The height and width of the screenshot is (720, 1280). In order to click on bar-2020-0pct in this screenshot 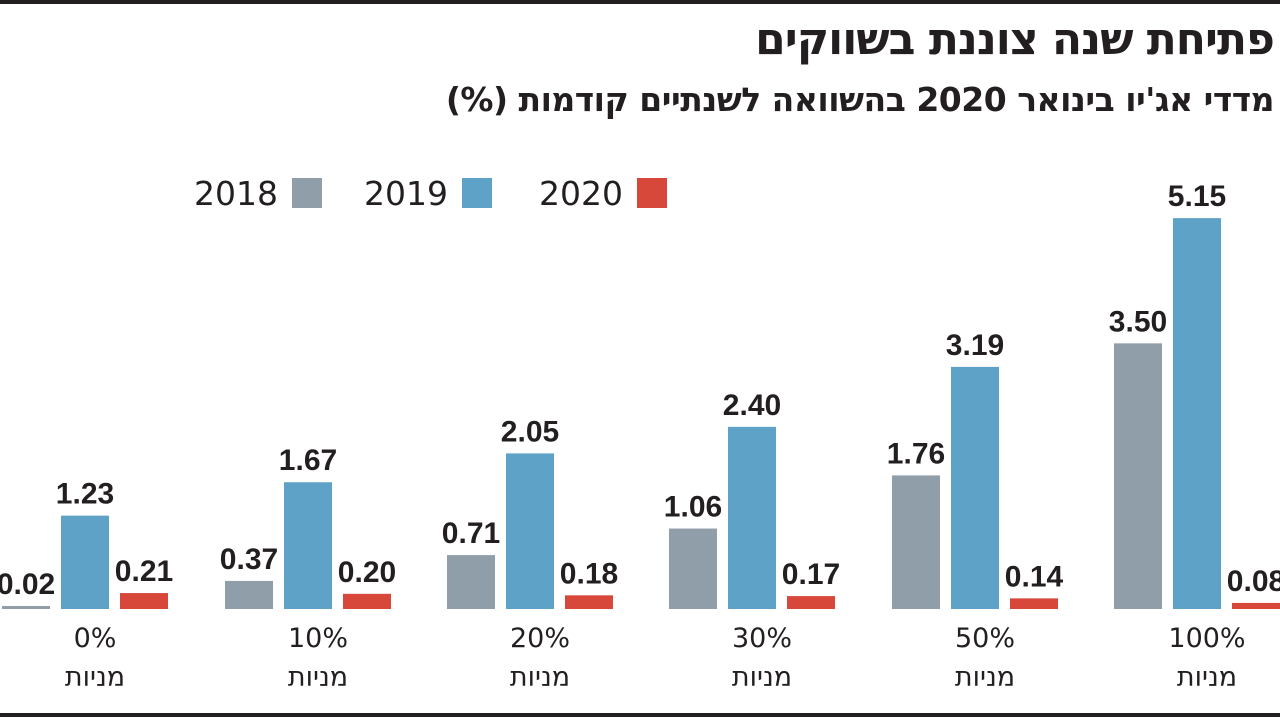, I will do `click(144, 601)`.